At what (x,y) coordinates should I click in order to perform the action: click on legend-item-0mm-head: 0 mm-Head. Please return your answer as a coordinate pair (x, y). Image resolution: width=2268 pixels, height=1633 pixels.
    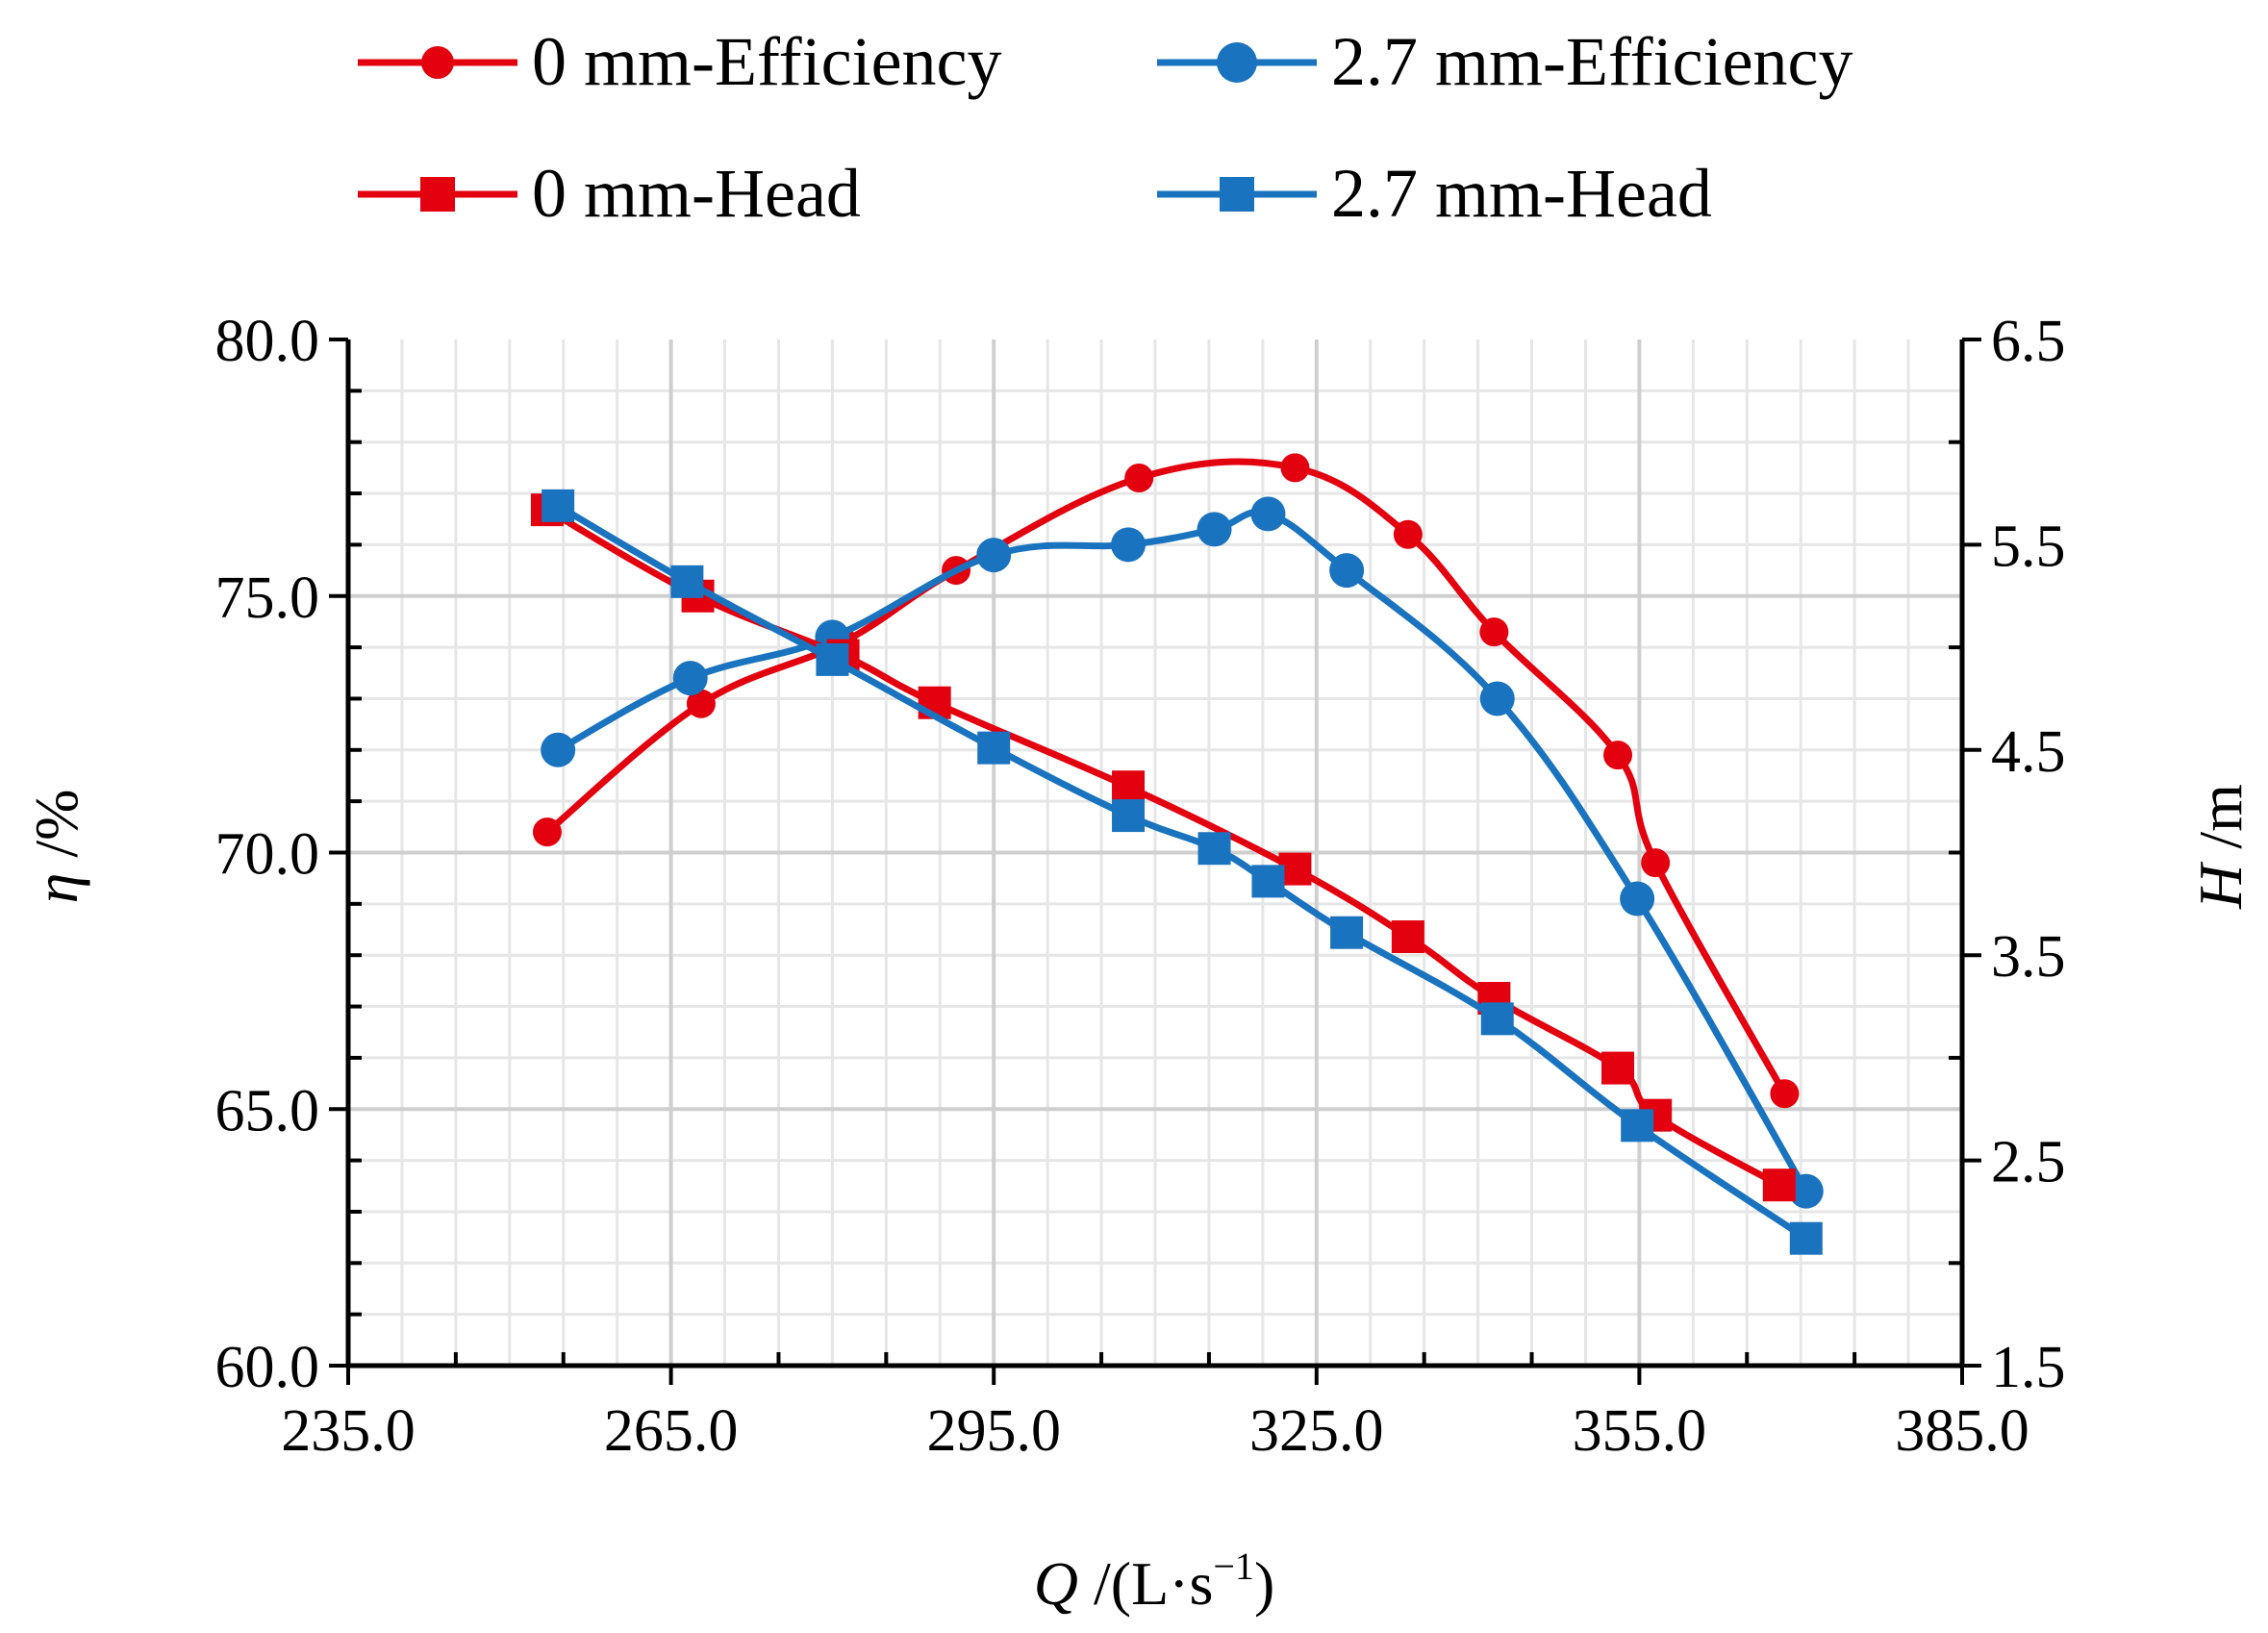
    Looking at the image, I should click on (609, 193).